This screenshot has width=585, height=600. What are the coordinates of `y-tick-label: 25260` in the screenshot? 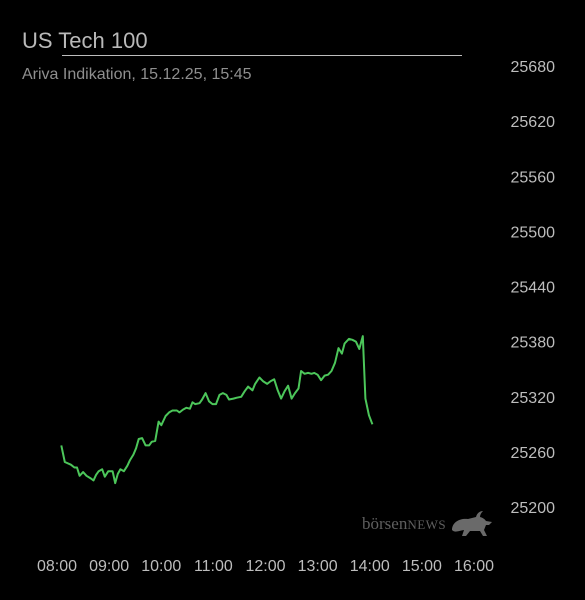 It's located at (533, 453).